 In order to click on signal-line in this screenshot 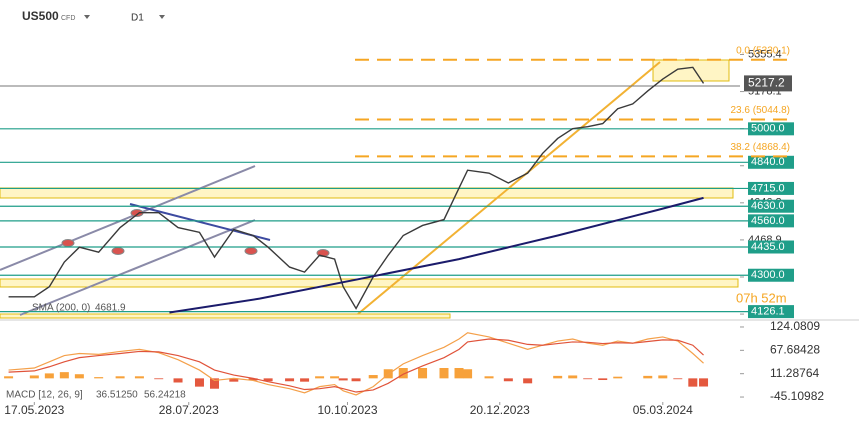, I will do `click(356, 365)`.